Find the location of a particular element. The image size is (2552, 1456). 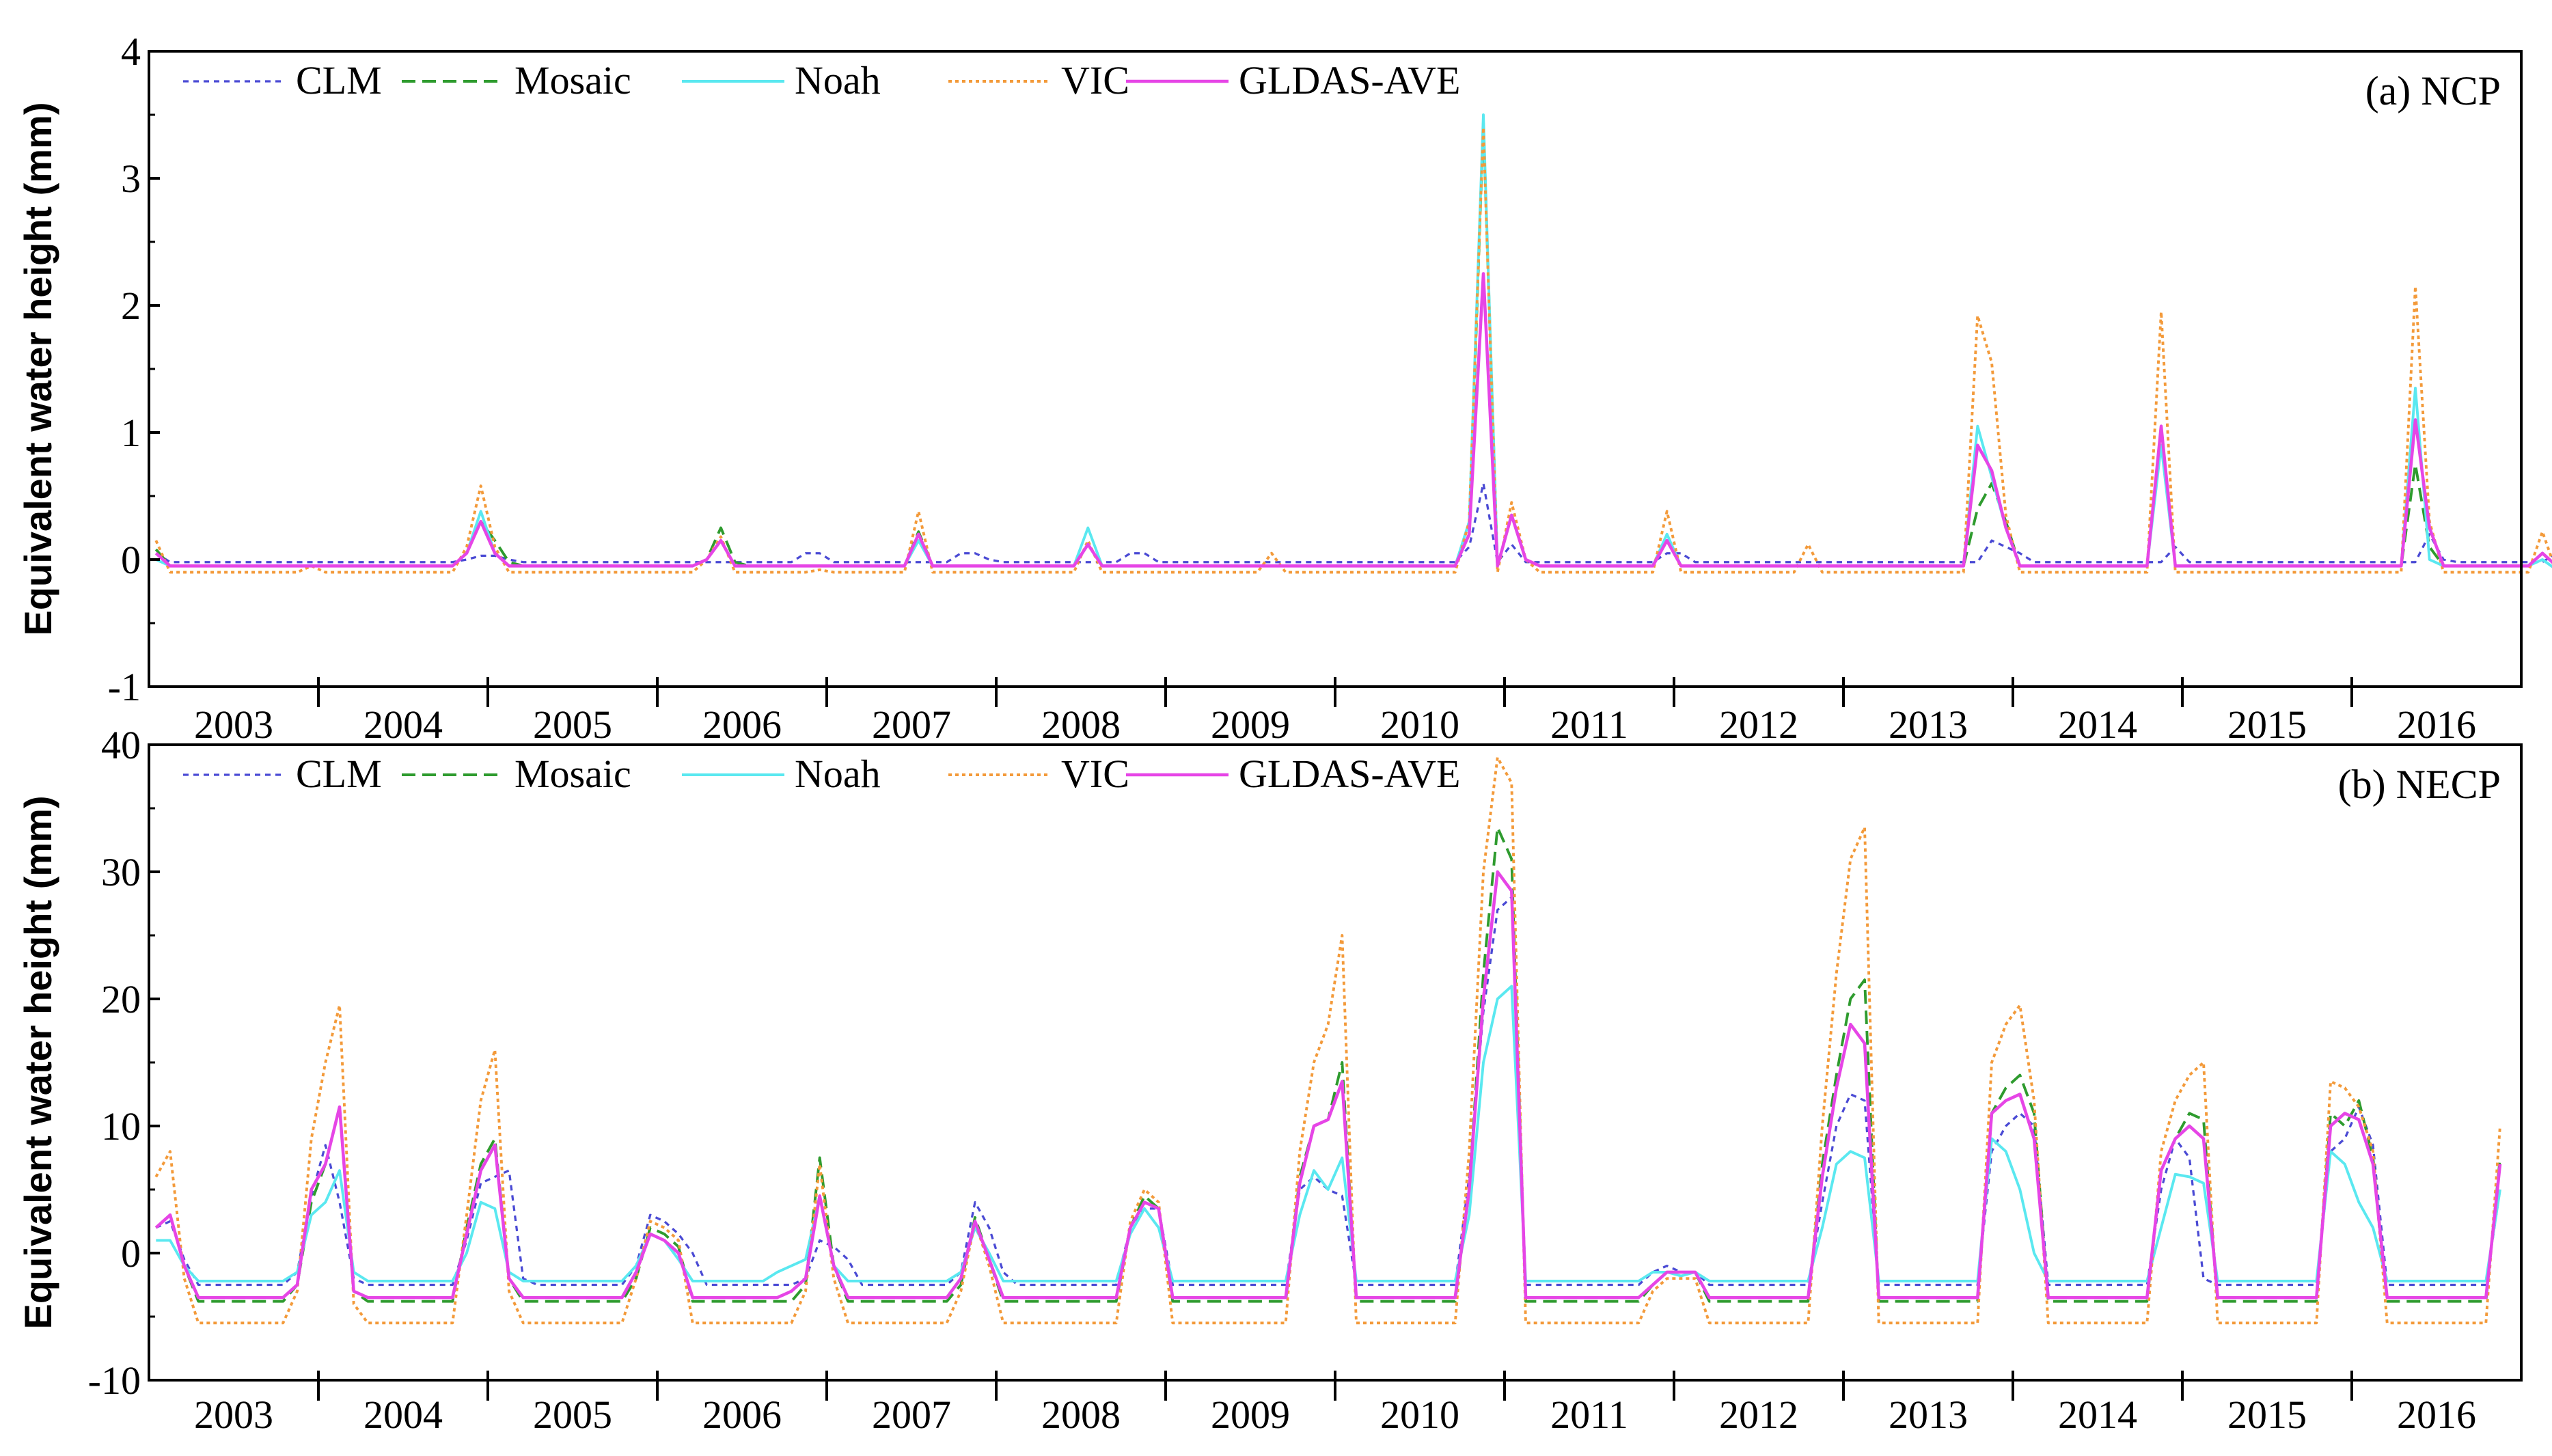

year-label-necp-2007: 2007 is located at coordinates (911, 1414).